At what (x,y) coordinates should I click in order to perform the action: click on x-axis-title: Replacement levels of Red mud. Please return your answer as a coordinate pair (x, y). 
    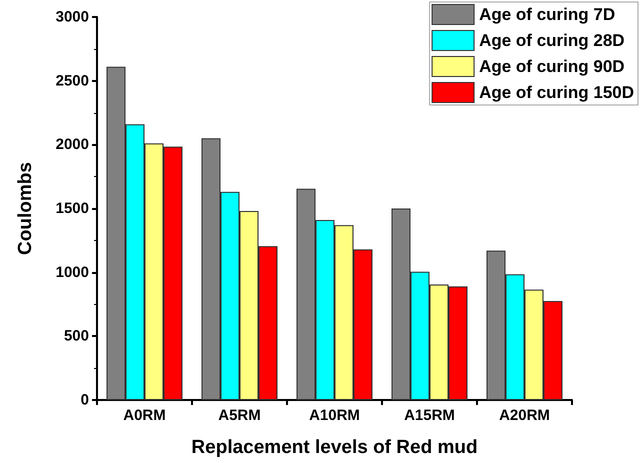
    Looking at the image, I should click on (334, 447).